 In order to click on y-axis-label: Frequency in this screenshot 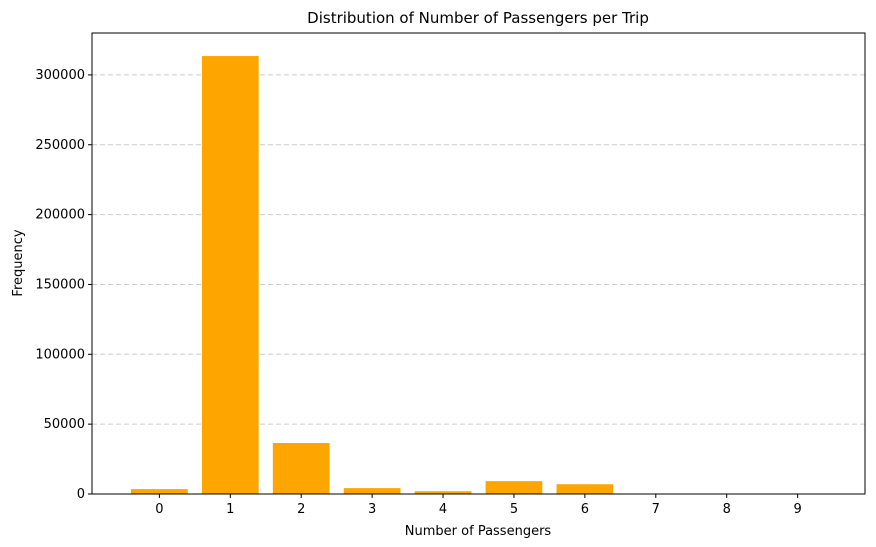, I will do `click(18, 262)`.